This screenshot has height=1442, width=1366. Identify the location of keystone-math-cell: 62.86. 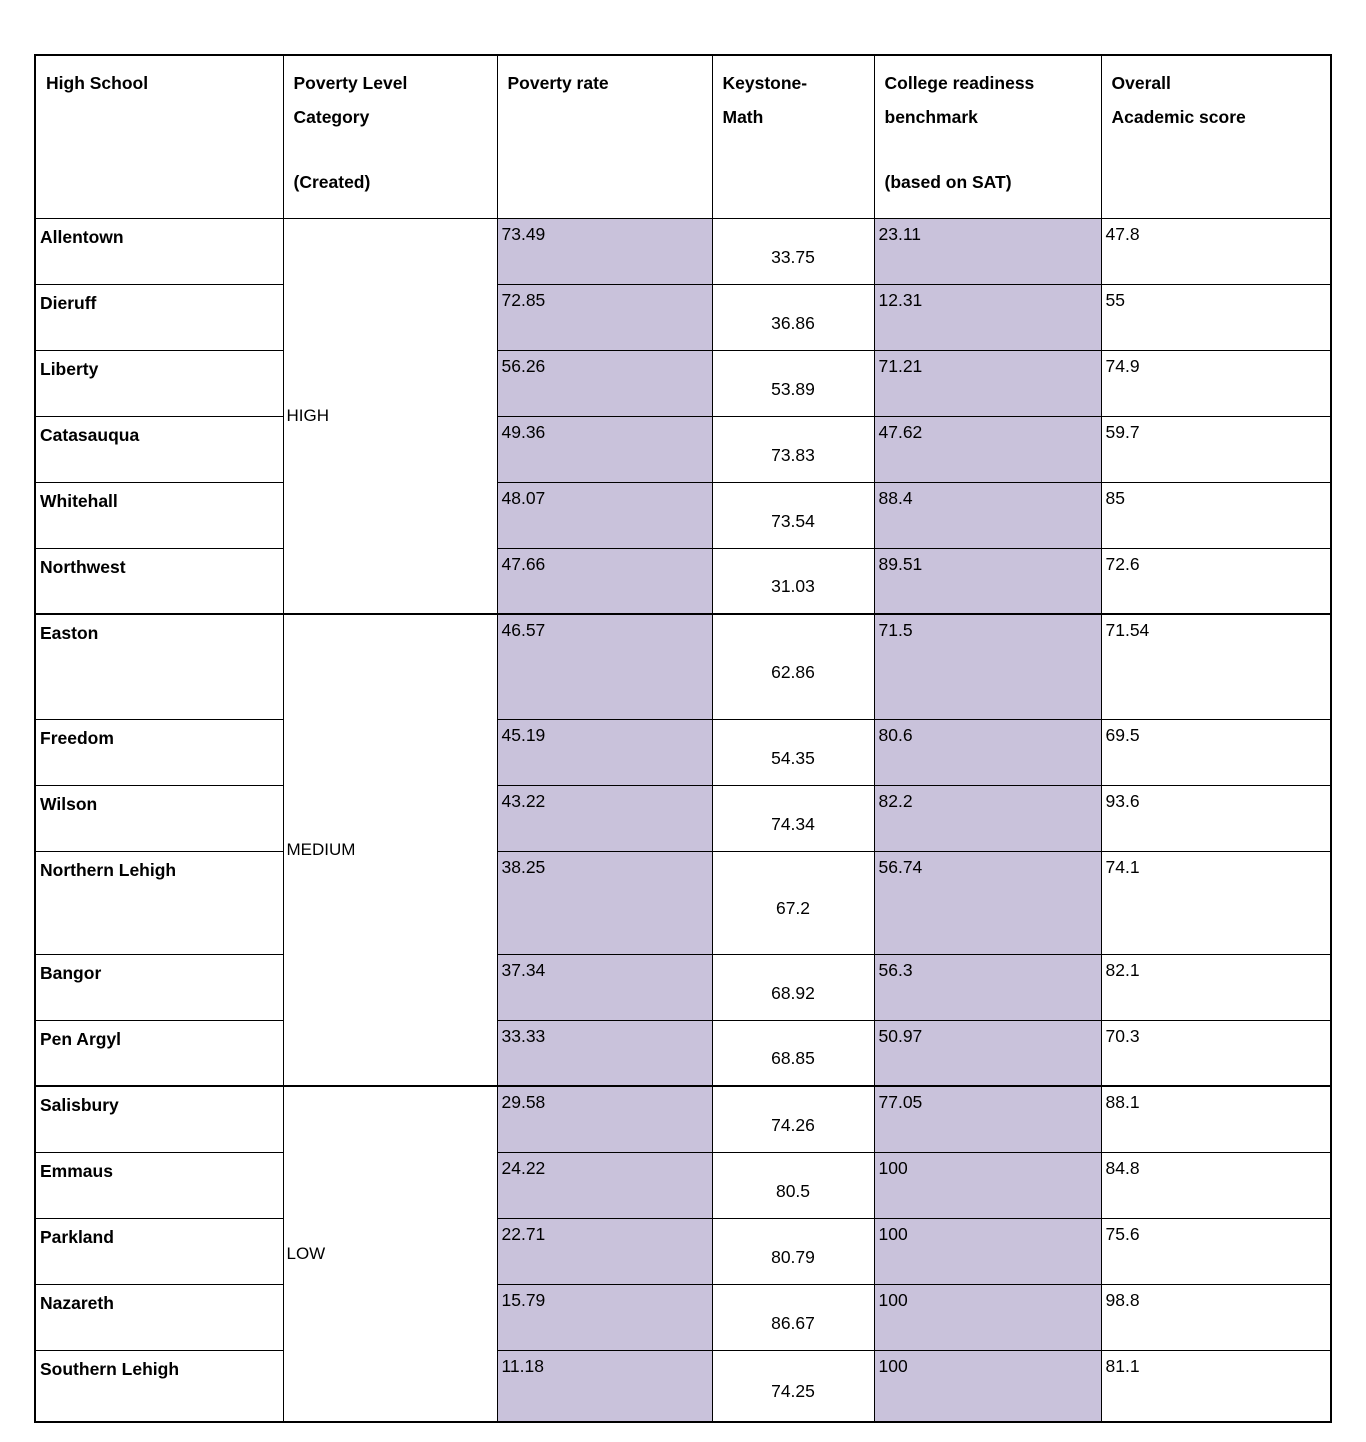
(793, 666).